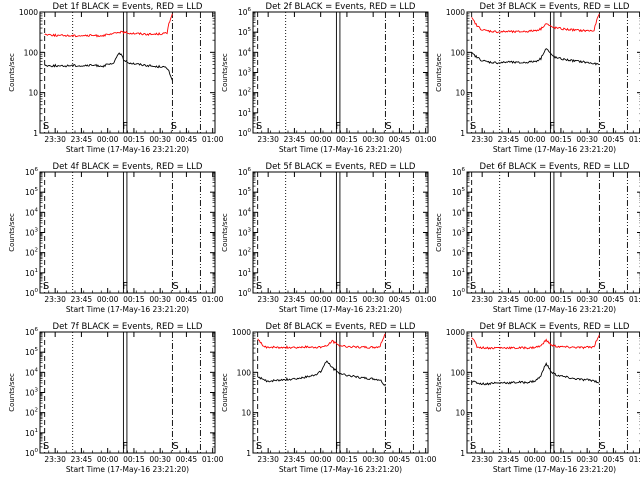 This screenshot has width=640, height=480. What do you see at coordinates (128, 167) in the screenshot?
I see `panel-title: Det 4f BLACK = Events, RED = LLD` at bounding box center [128, 167].